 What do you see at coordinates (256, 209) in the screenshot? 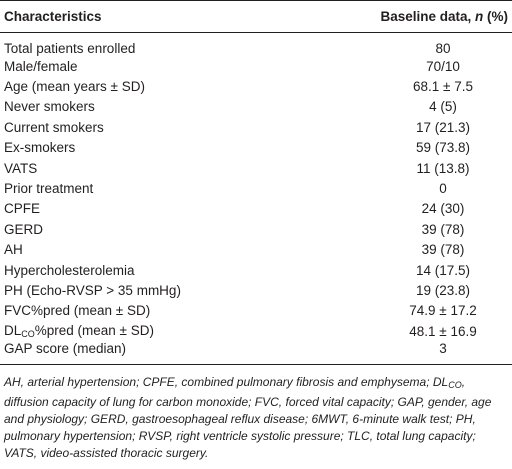
I see `table-row: CPFE 24 (30)` at bounding box center [256, 209].